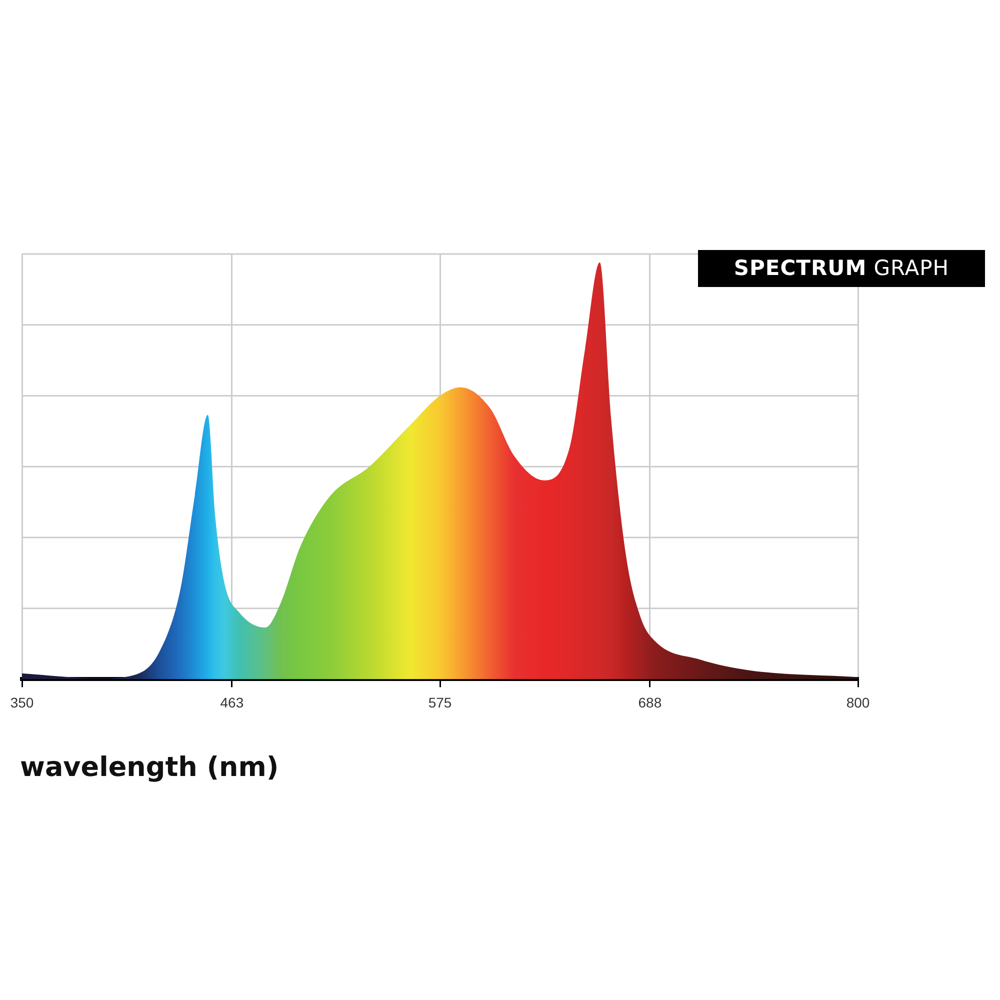 The width and height of the screenshot is (1000, 1000). I want to click on x-tick-label: 575, so click(440, 702).